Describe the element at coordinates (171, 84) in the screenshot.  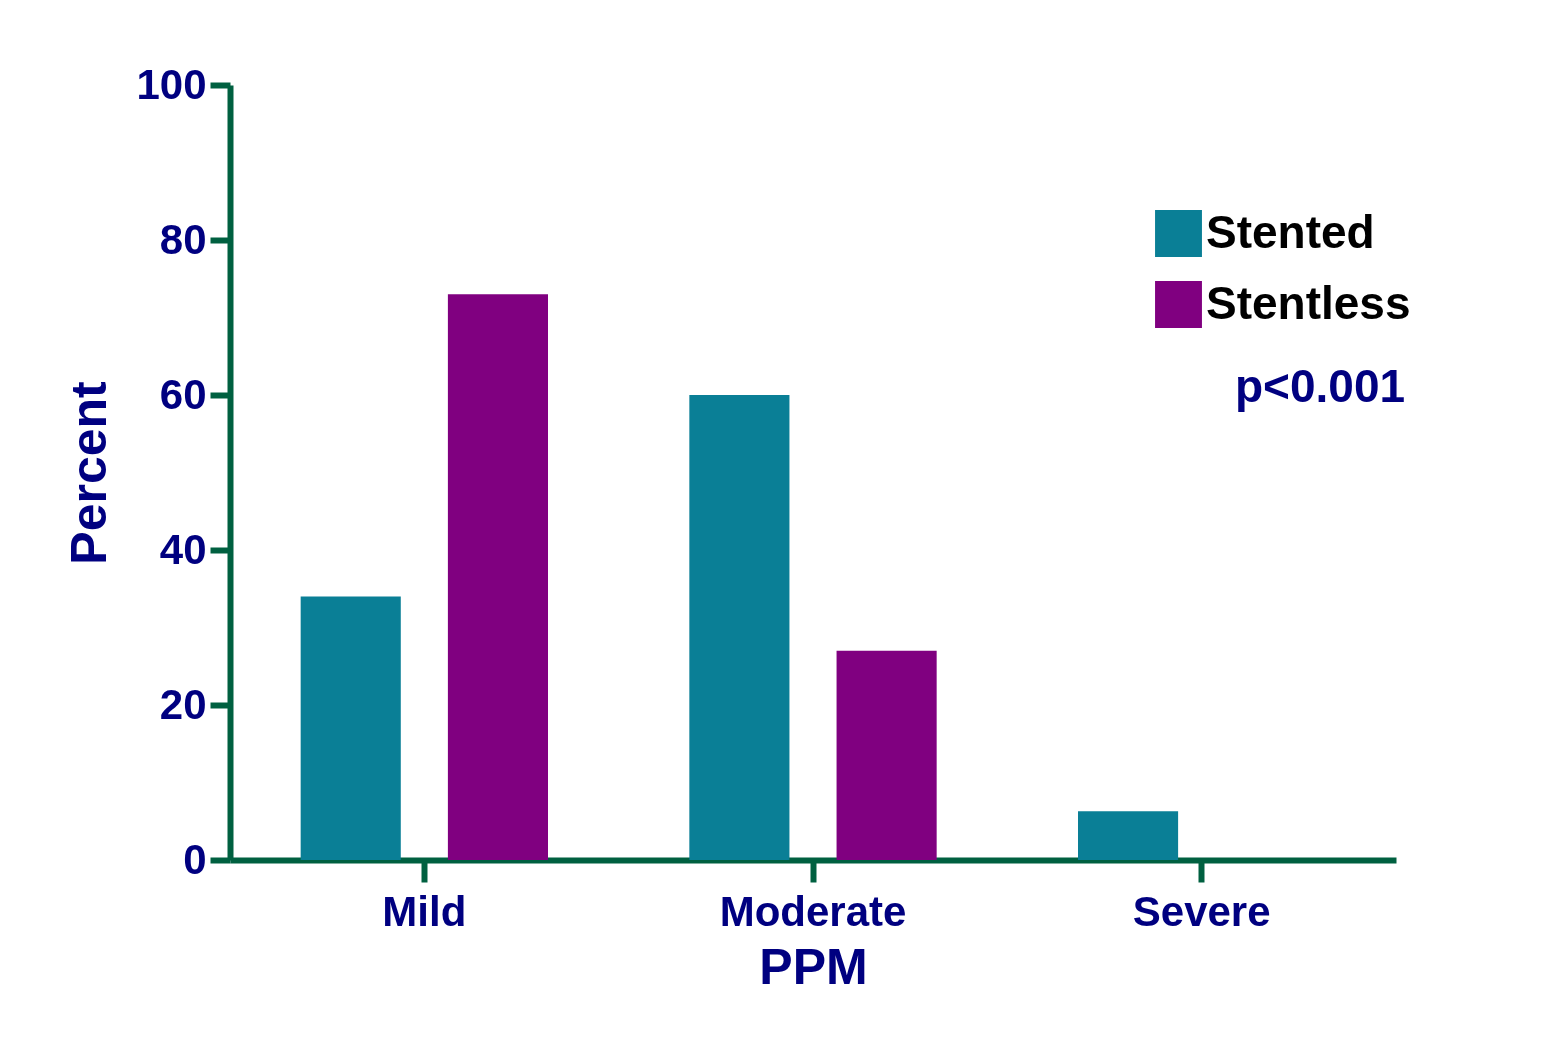
I see `y-tick-label: 100` at that location.